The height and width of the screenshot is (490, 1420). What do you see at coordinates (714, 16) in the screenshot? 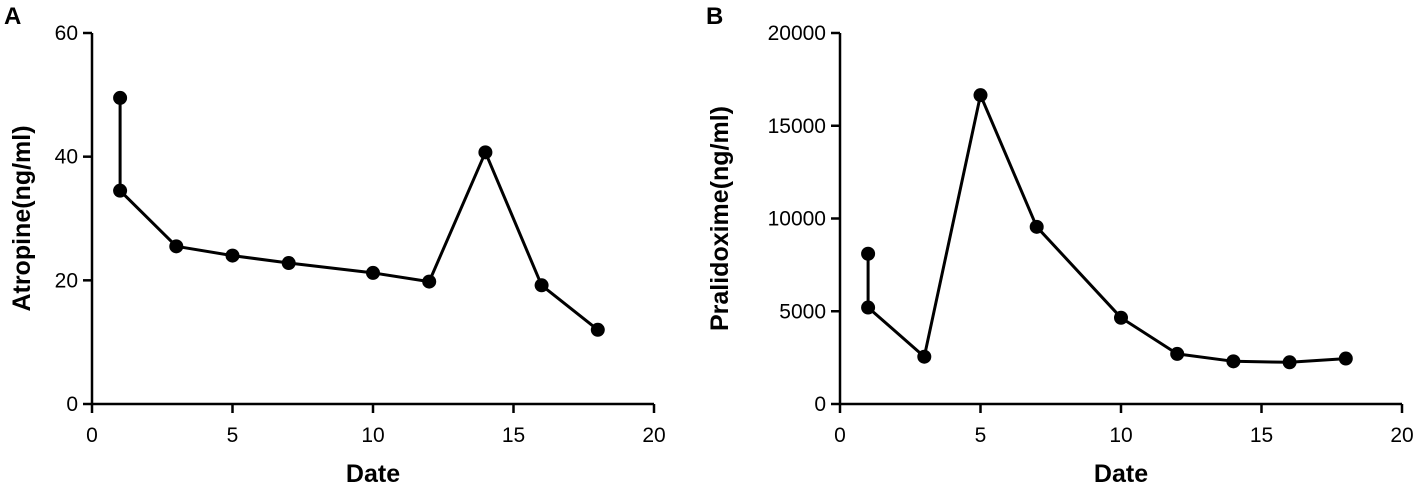
I see `panel-label: B` at bounding box center [714, 16].